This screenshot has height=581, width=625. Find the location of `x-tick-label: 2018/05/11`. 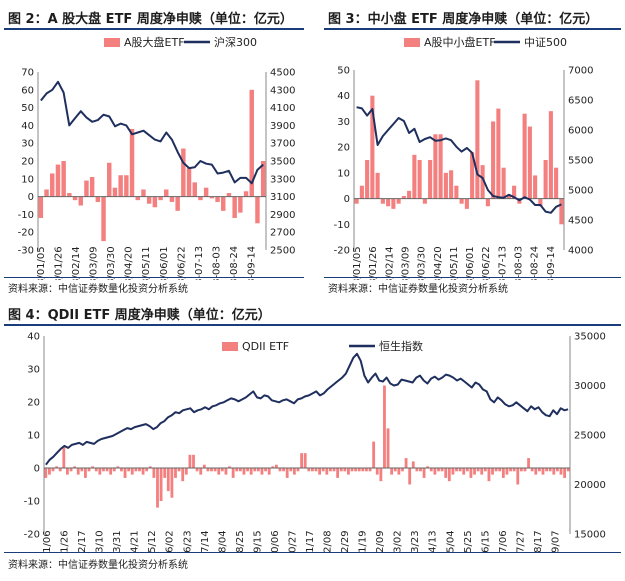

x-tick-label: 2018/05/11 is located at coordinates (146, 263).